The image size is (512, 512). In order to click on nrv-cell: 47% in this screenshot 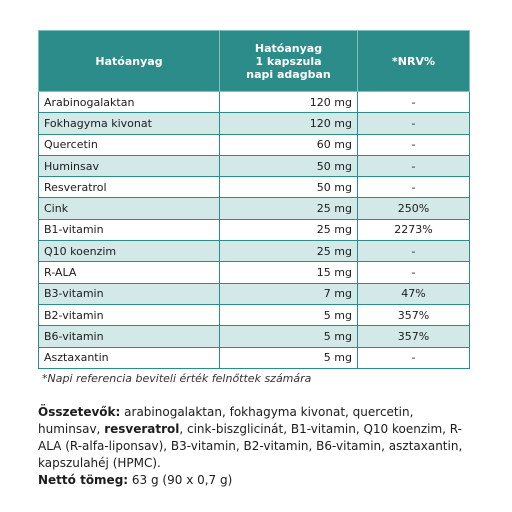, I will do `click(413, 293)`.